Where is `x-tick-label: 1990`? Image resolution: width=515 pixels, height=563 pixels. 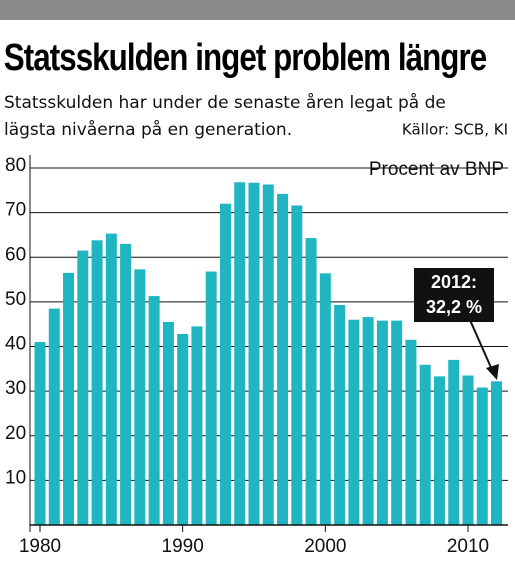 x-tick-label: 1990 is located at coordinates (183, 546).